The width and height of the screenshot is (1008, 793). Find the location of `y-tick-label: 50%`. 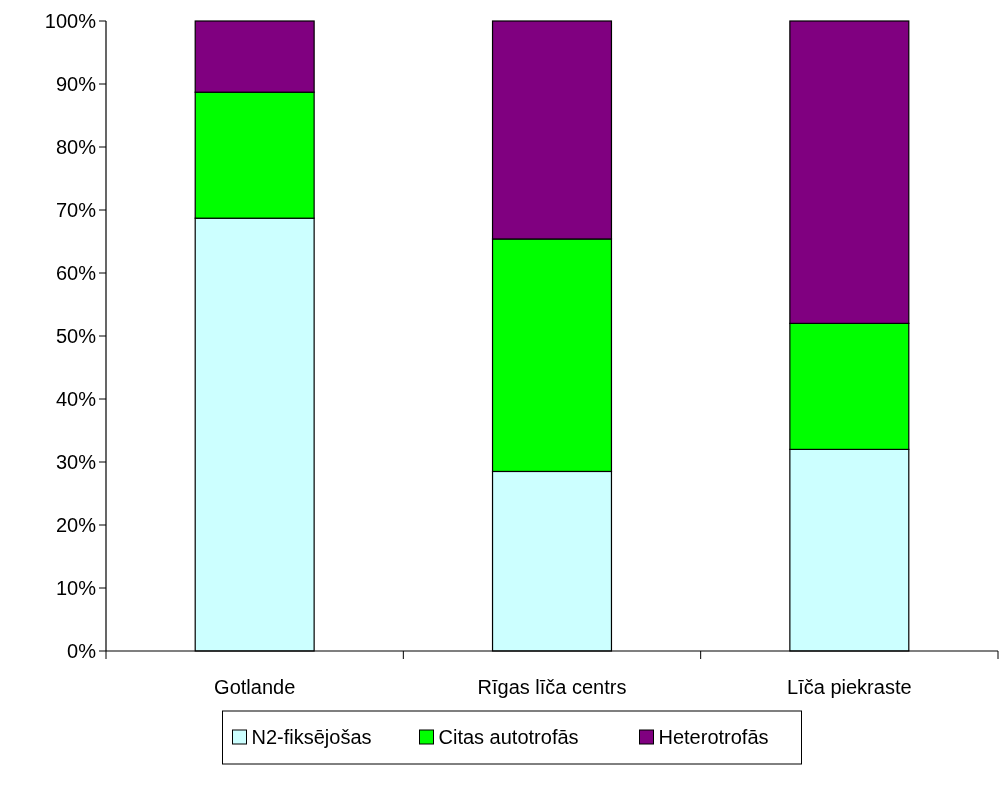

y-tick-label: 50% is located at coordinates (76, 336).